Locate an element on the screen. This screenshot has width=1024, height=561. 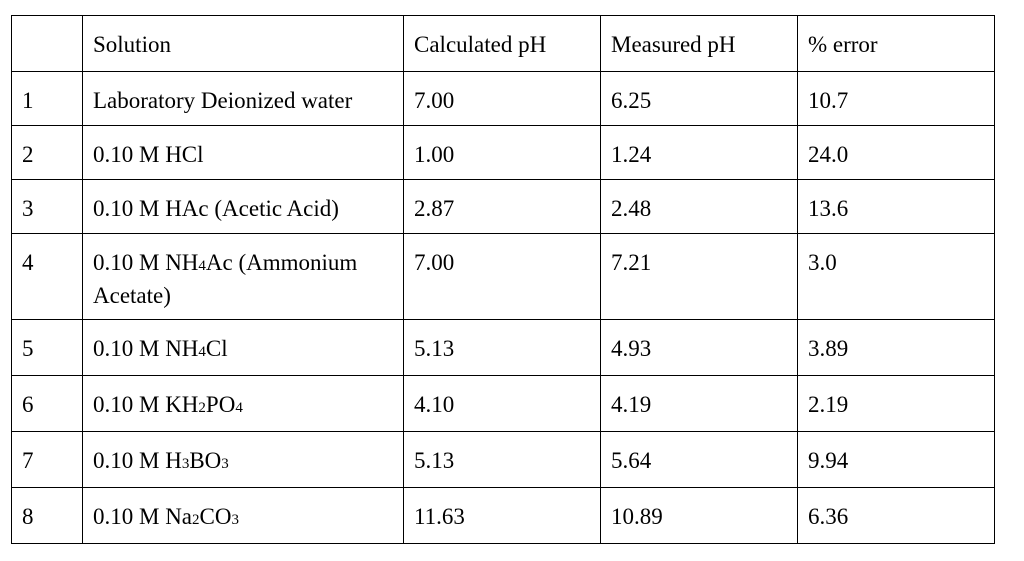
calculated-ph-cell: 2.87 is located at coordinates (502, 206).